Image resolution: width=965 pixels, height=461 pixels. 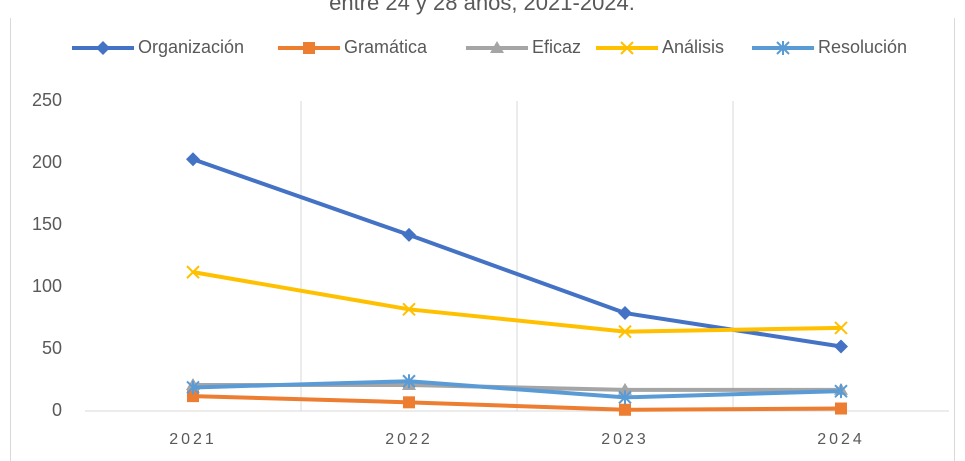 I want to click on legend-item: Eficaz, so click(x=523, y=47).